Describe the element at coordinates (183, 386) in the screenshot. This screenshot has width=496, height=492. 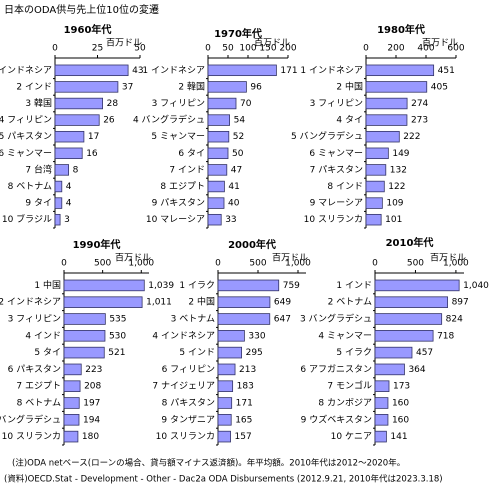
I see `category-label: 7 ナイジェリア` at that location.